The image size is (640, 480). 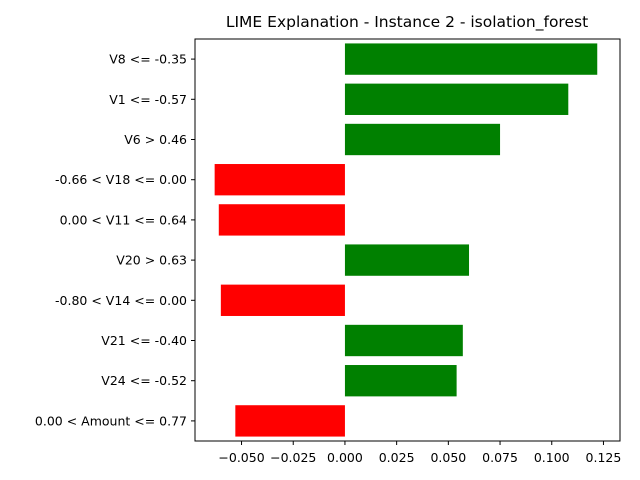 I want to click on y-tick-label-8: V24 <= -0.52, so click(x=144, y=380).